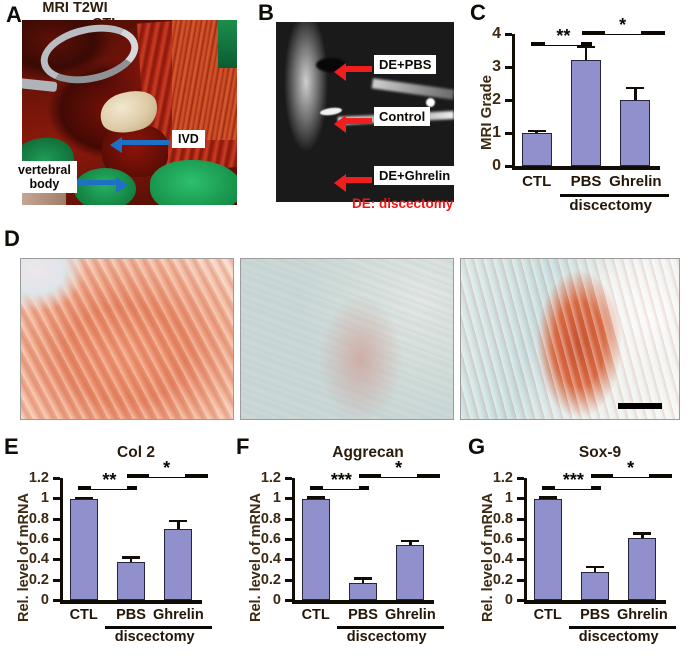 This screenshot has width=700, height=662. What do you see at coordinates (570, 339) in the screenshot?
I see `histology-image-ghrelin` at bounding box center [570, 339].